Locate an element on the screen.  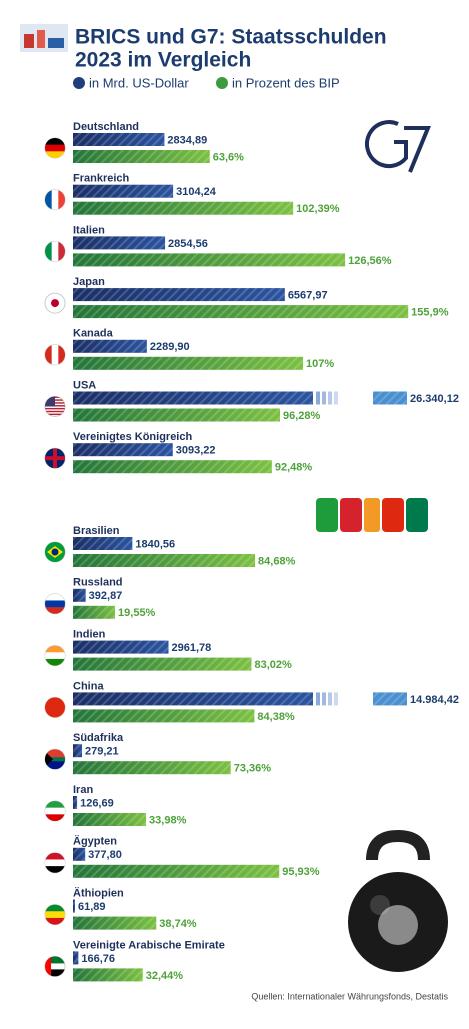
value-label: 26.340,12 is located at coordinates (434, 399).